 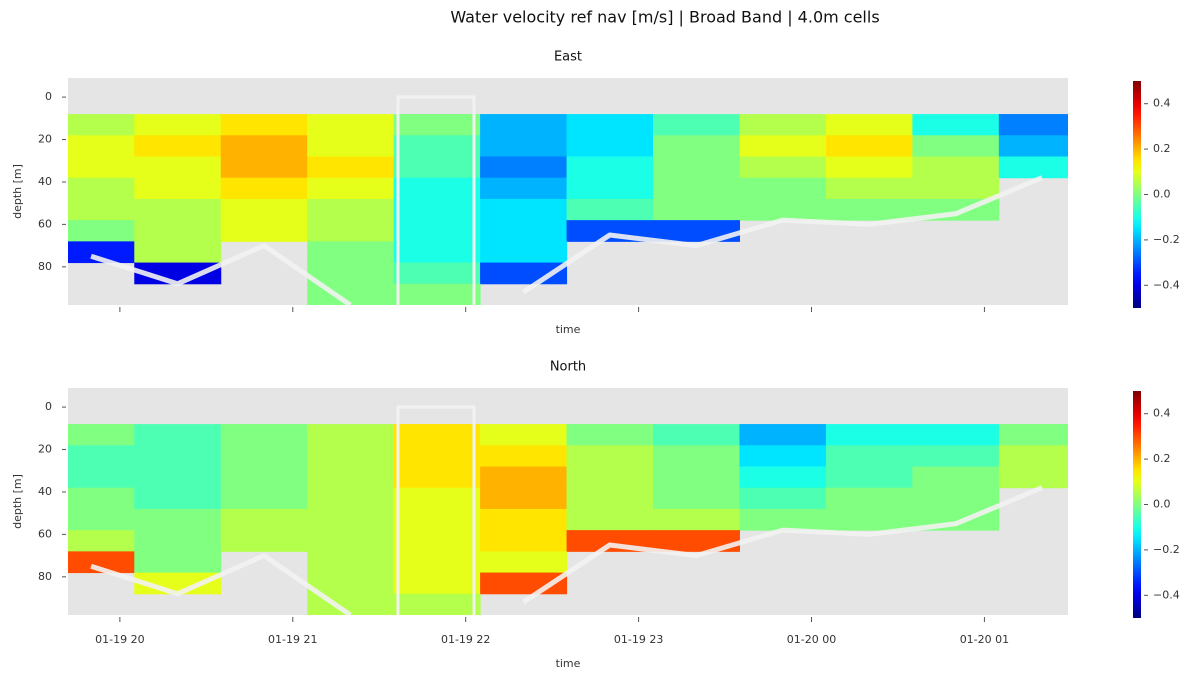 I want to click on bottom-line, so click(x=221, y=274).